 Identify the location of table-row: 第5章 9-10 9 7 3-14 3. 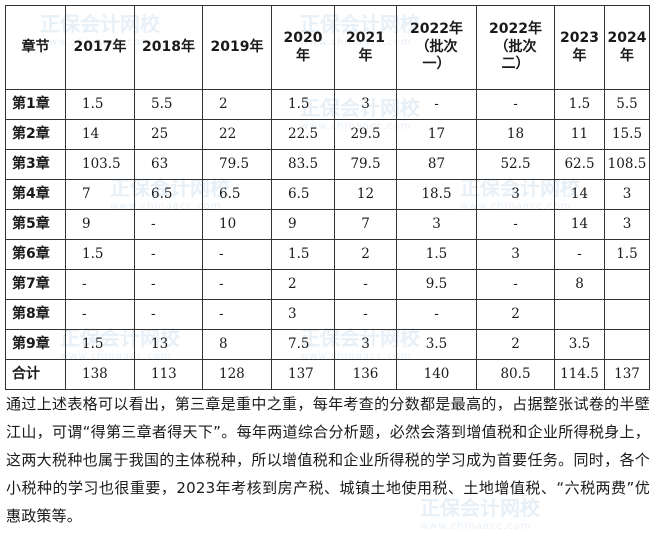
(327, 224).